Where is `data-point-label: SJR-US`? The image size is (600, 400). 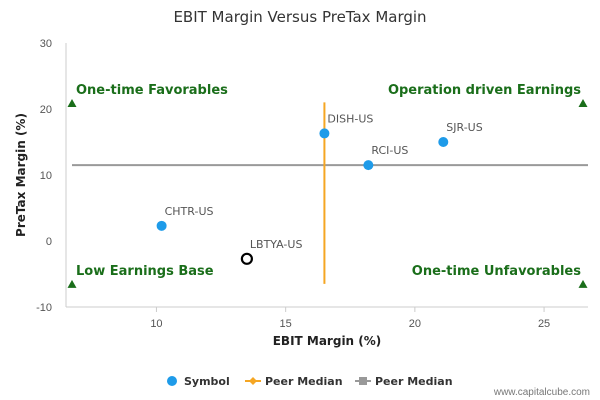 data-point-label: SJR-US is located at coordinates (464, 127).